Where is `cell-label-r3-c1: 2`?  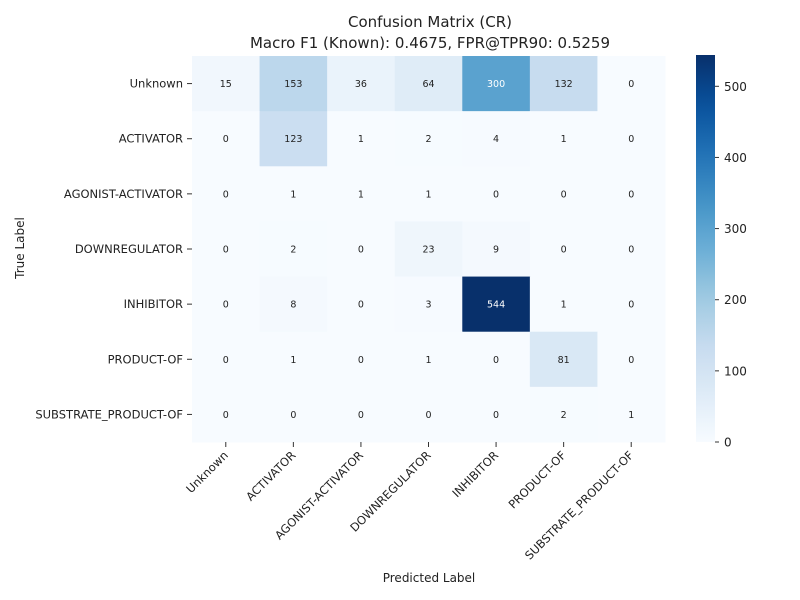
cell-label-r3-c1: 2 is located at coordinates (293, 250).